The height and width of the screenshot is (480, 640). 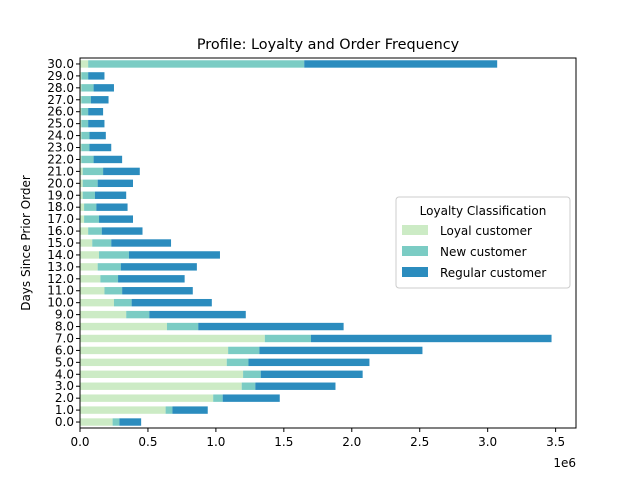 What do you see at coordinates (81, 147) in the screenshot?
I see `bar-loyal-customer-23.0` at bounding box center [81, 147].